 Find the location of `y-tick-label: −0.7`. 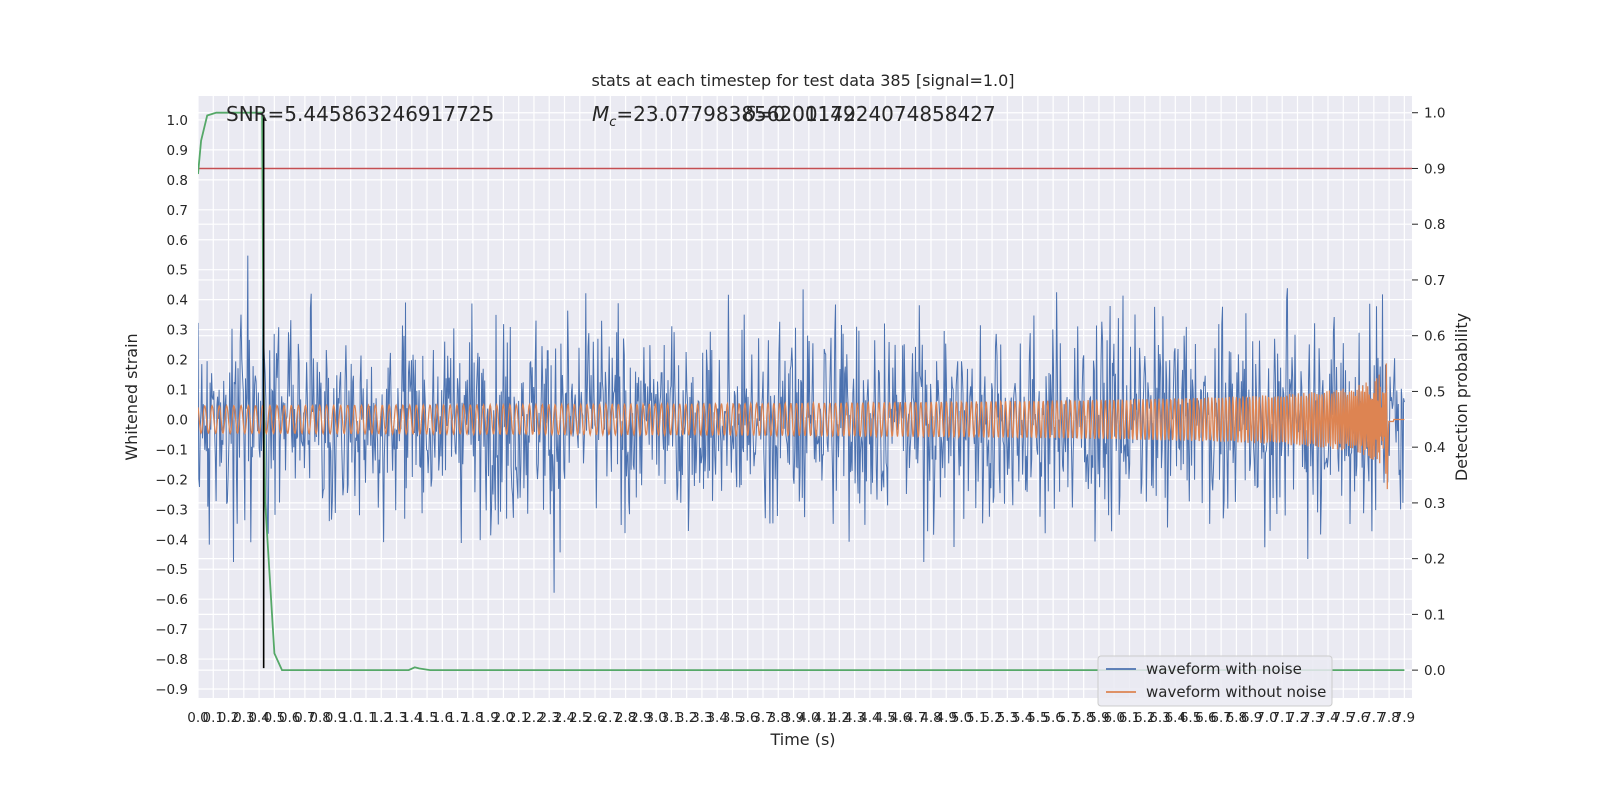

y-tick-label: −0.7 is located at coordinates (171, 630).